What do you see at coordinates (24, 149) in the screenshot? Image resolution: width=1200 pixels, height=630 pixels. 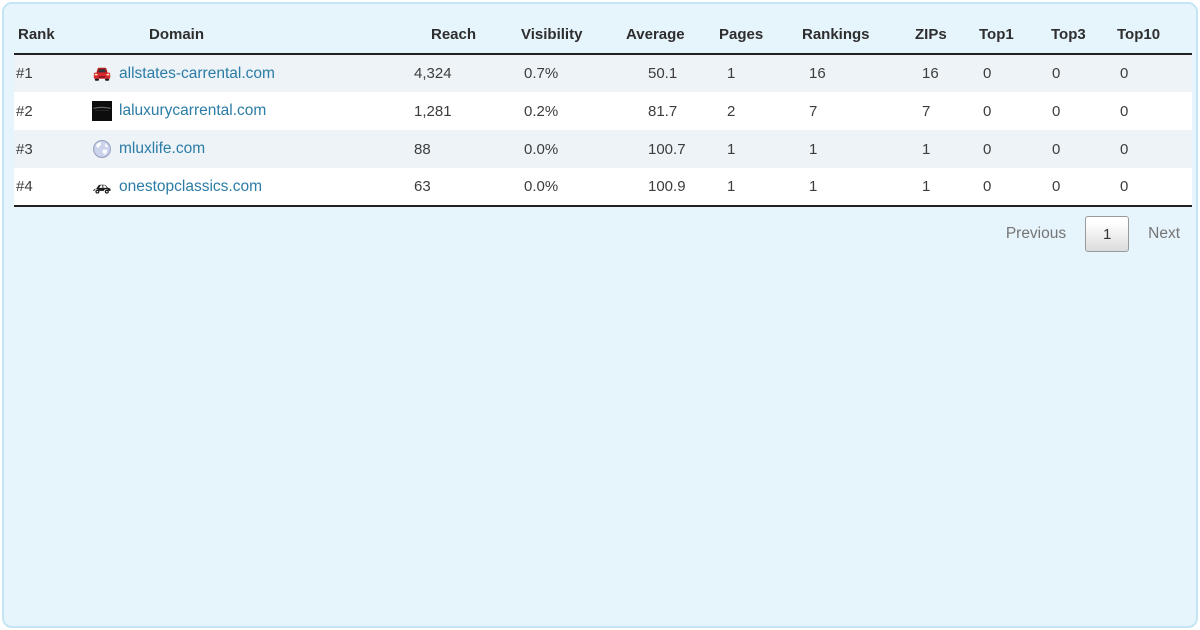 I see `cell-rank: #3` at bounding box center [24, 149].